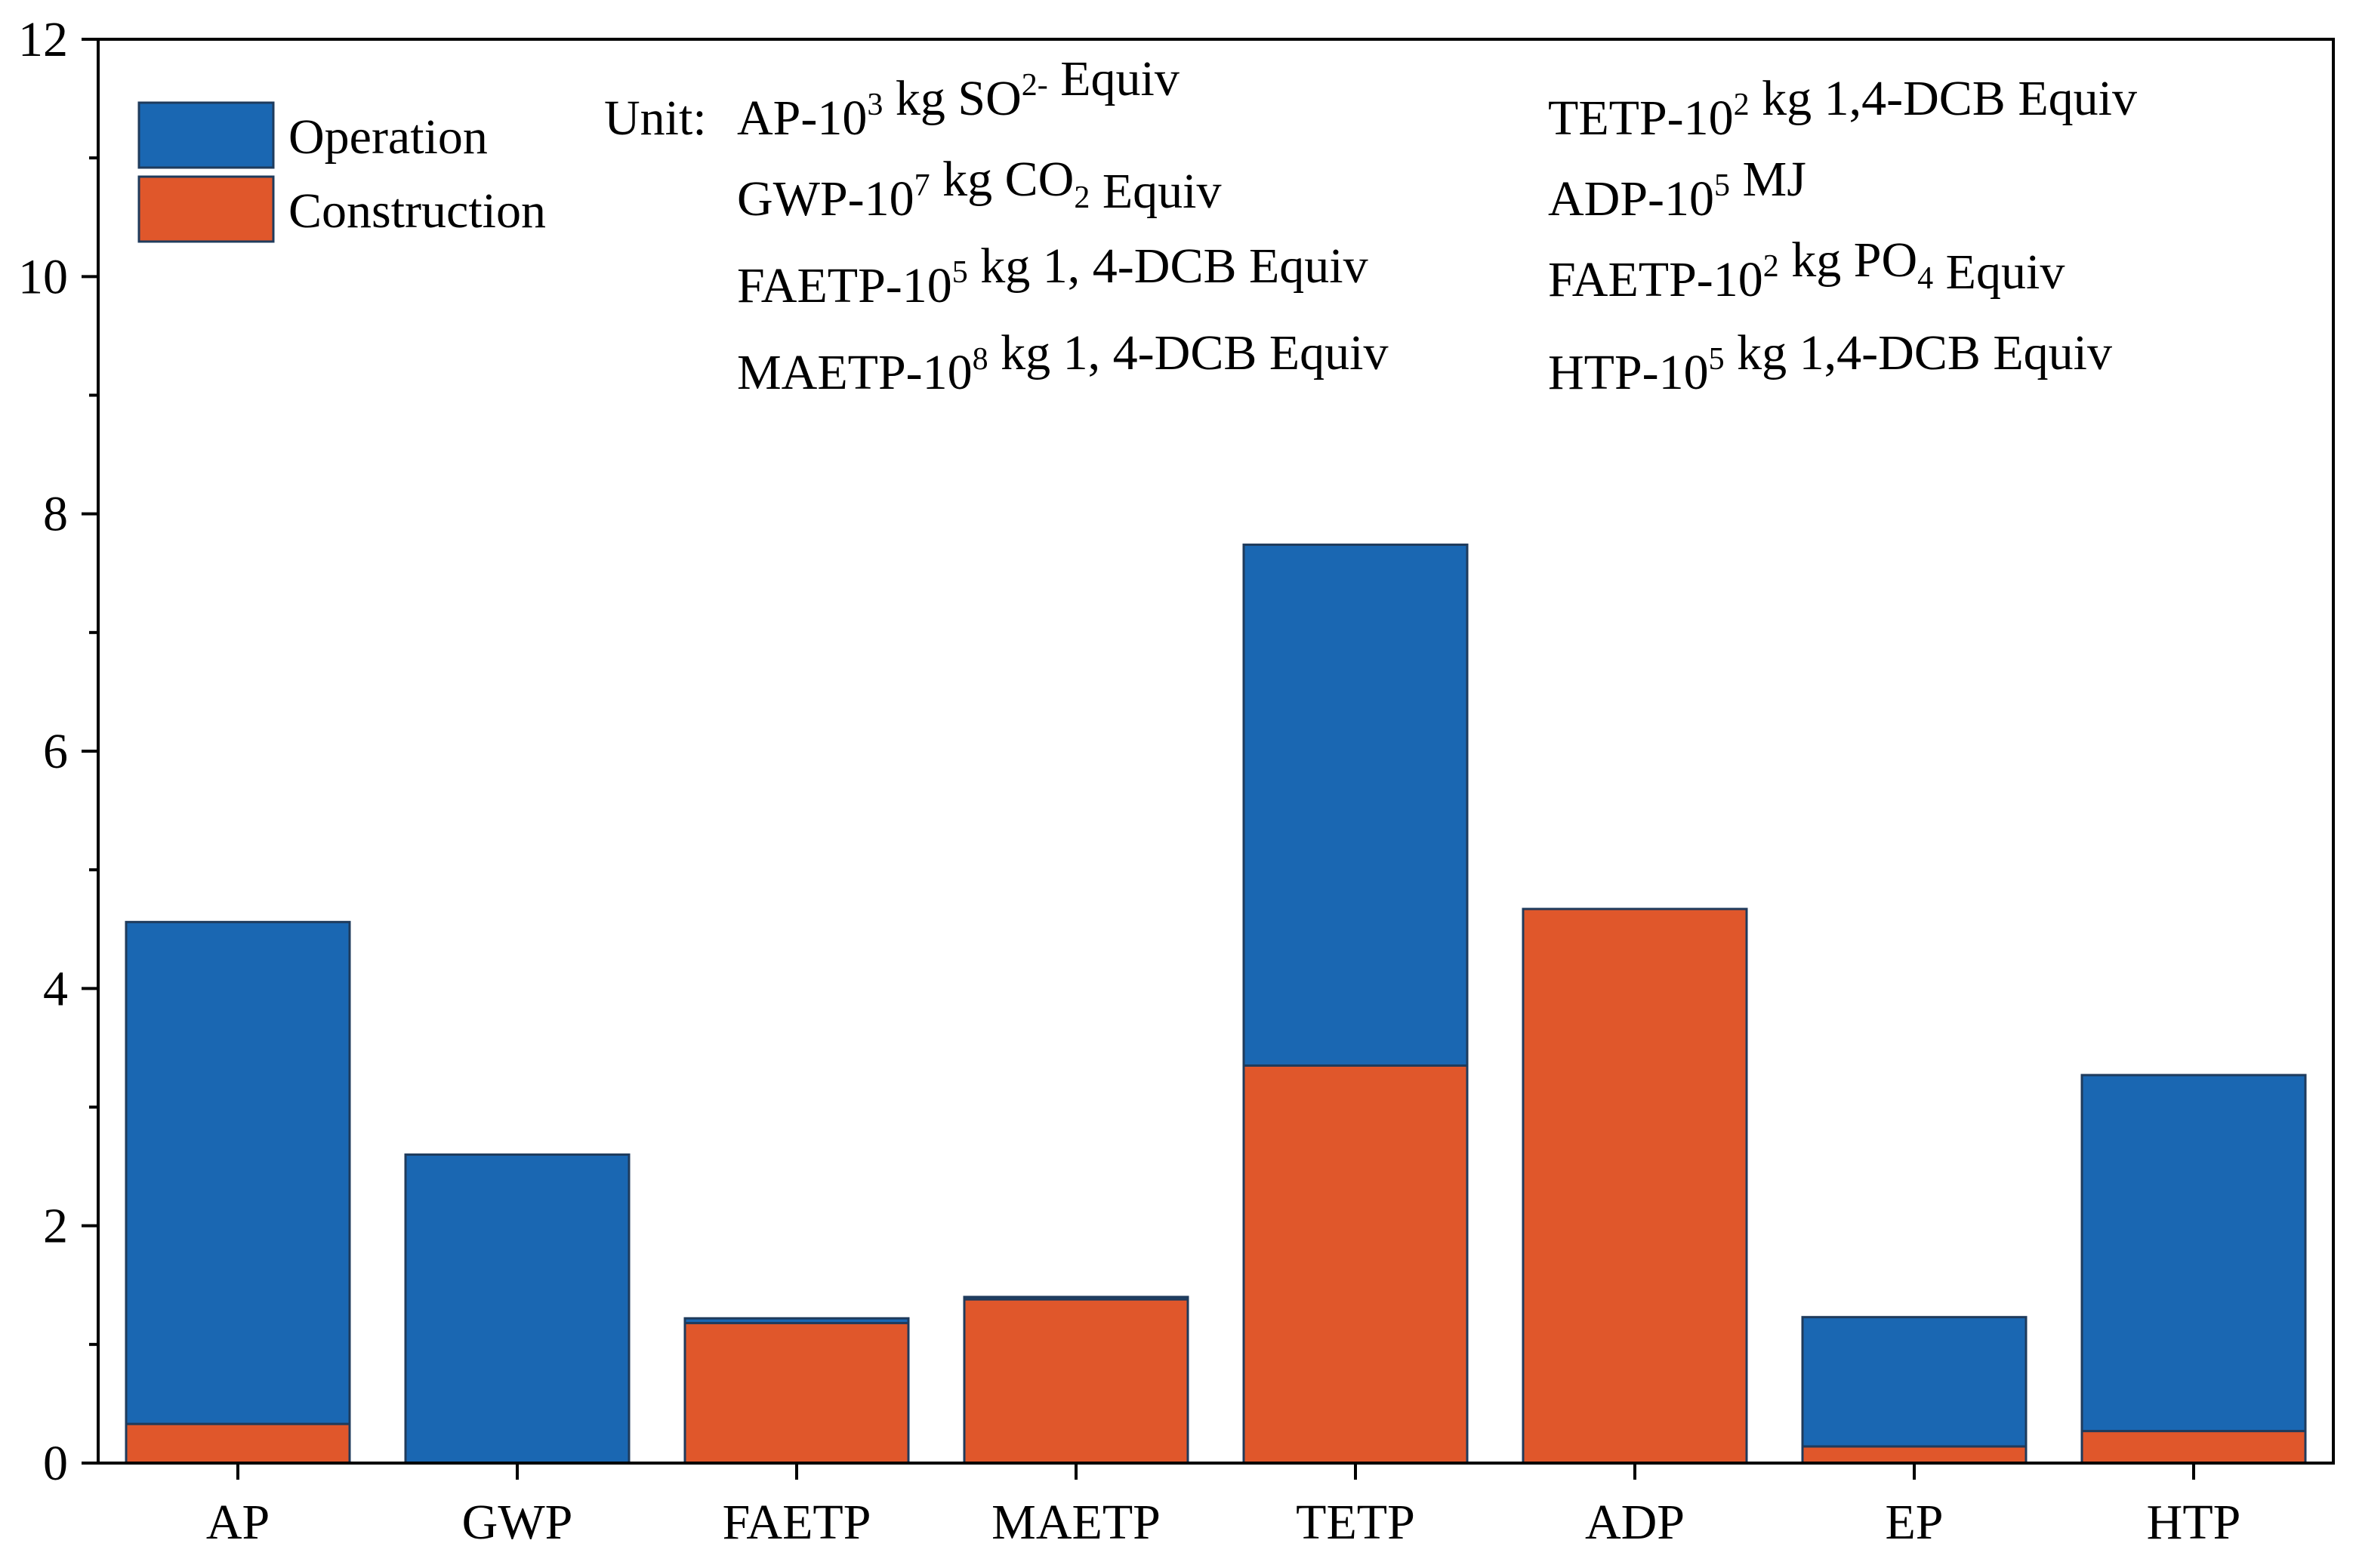 Image resolution: width=2356 pixels, height=1568 pixels. I want to click on x-tick-label-ap: AP, so click(238, 1522).